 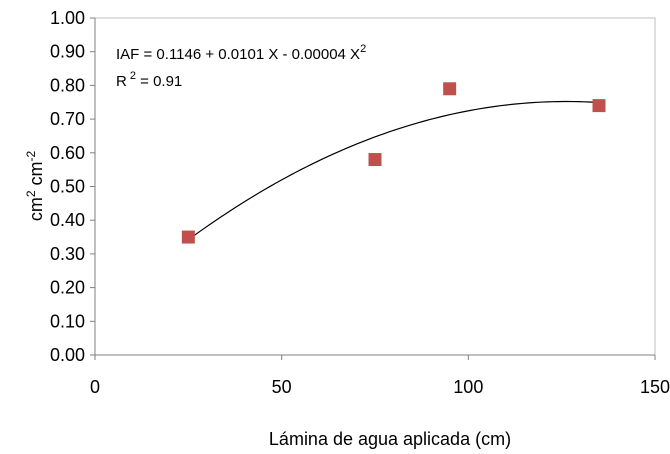 I want to click on x-tick-label: 0, so click(x=95, y=387).